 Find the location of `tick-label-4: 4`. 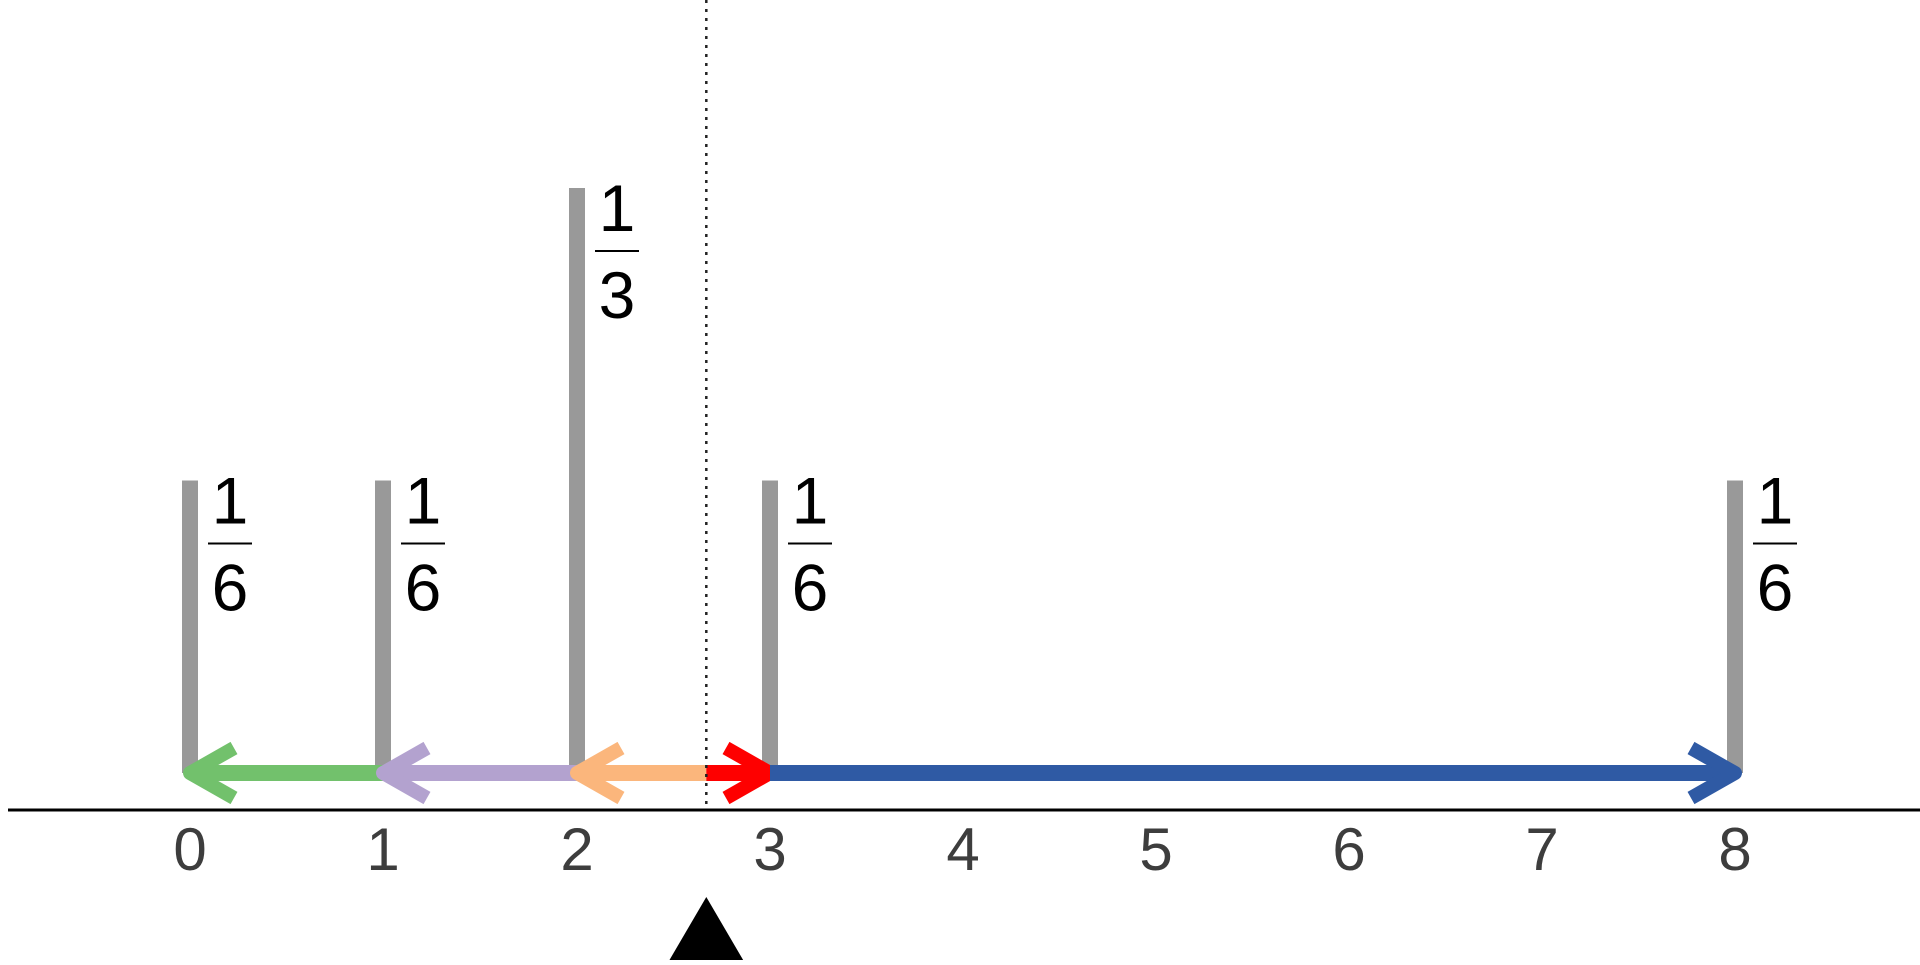

tick-label-4: 4 is located at coordinates (962, 849).